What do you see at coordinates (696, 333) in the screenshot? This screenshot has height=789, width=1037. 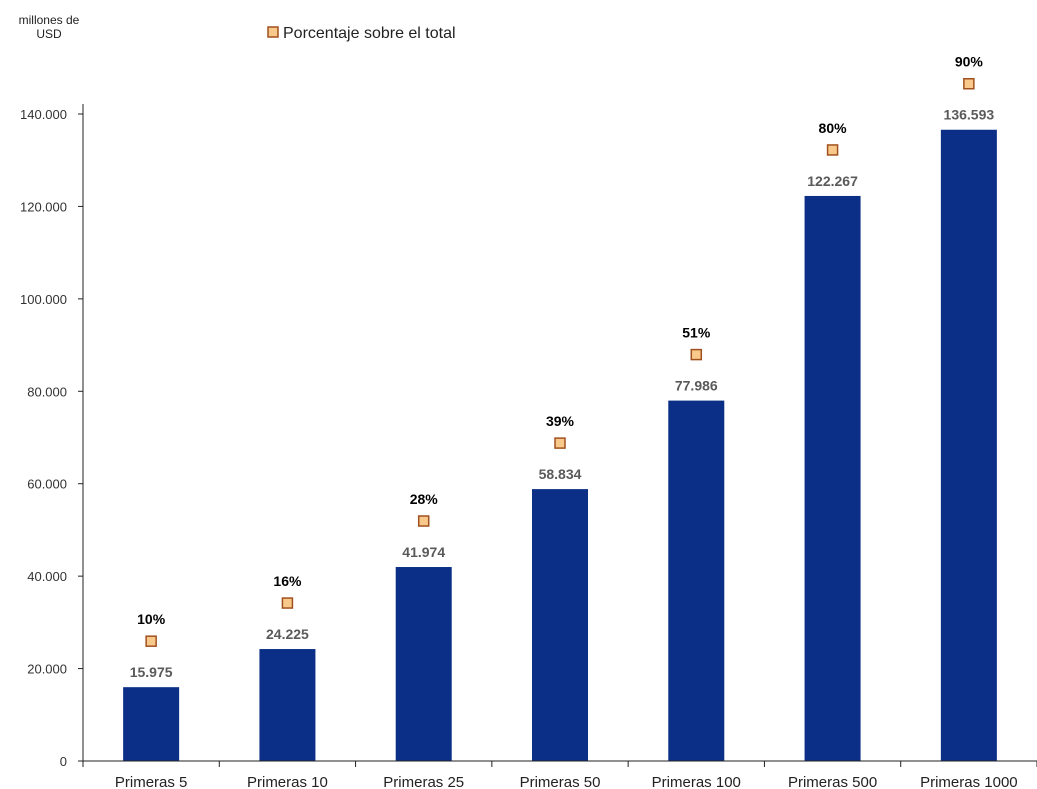 I see `percentage-label: 51%` at bounding box center [696, 333].